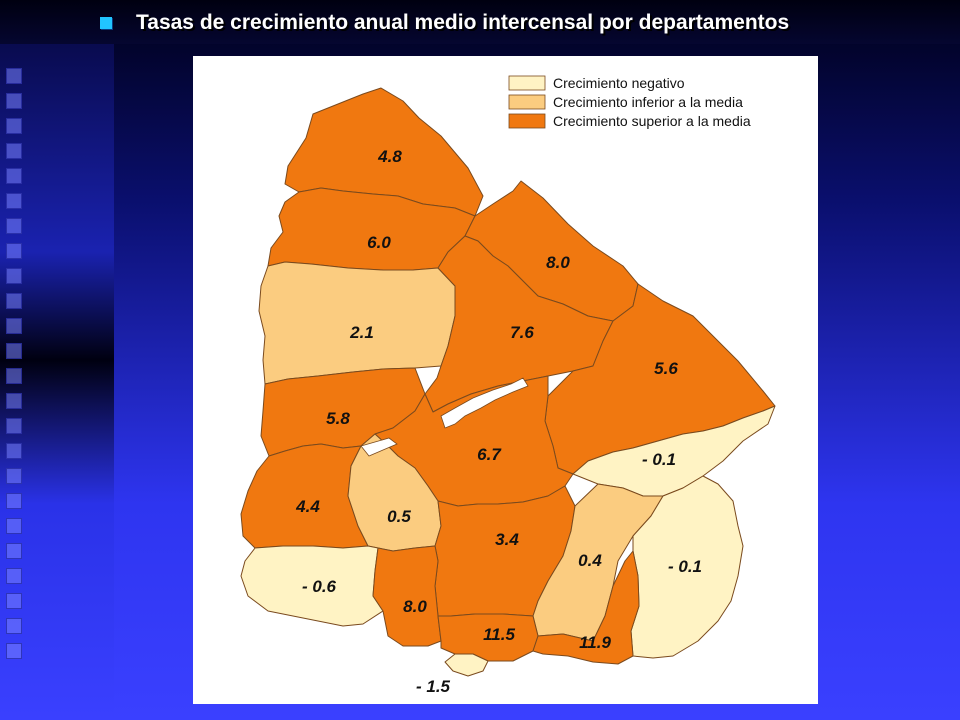 The image size is (960, 720). What do you see at coordinates (499, 634) in the screenshot?
I see `label-canelones: 11.5` at bounding box center [499, 634].